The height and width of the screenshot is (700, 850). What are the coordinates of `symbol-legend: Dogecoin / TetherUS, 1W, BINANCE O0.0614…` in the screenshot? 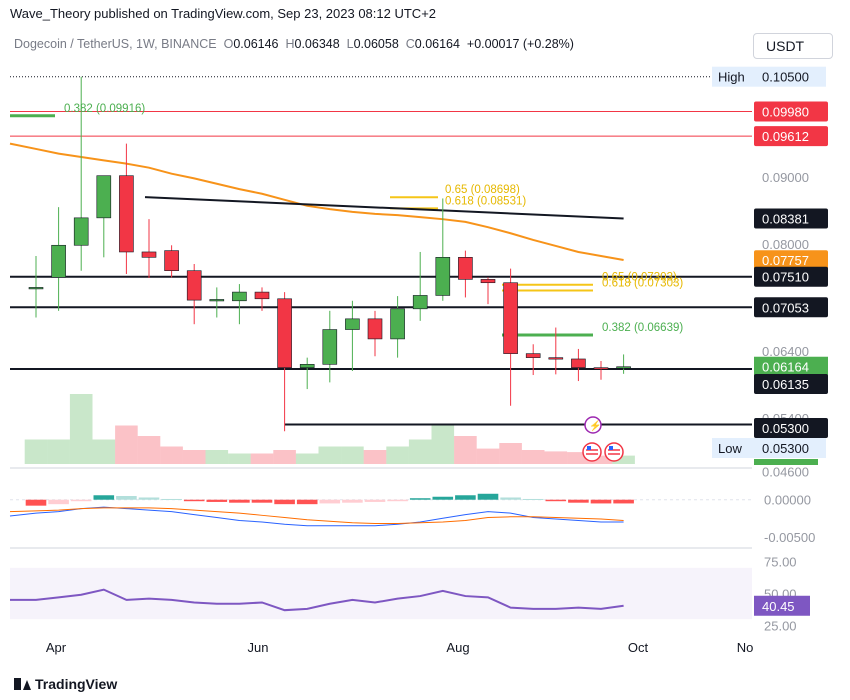 It's located at (294, 44).